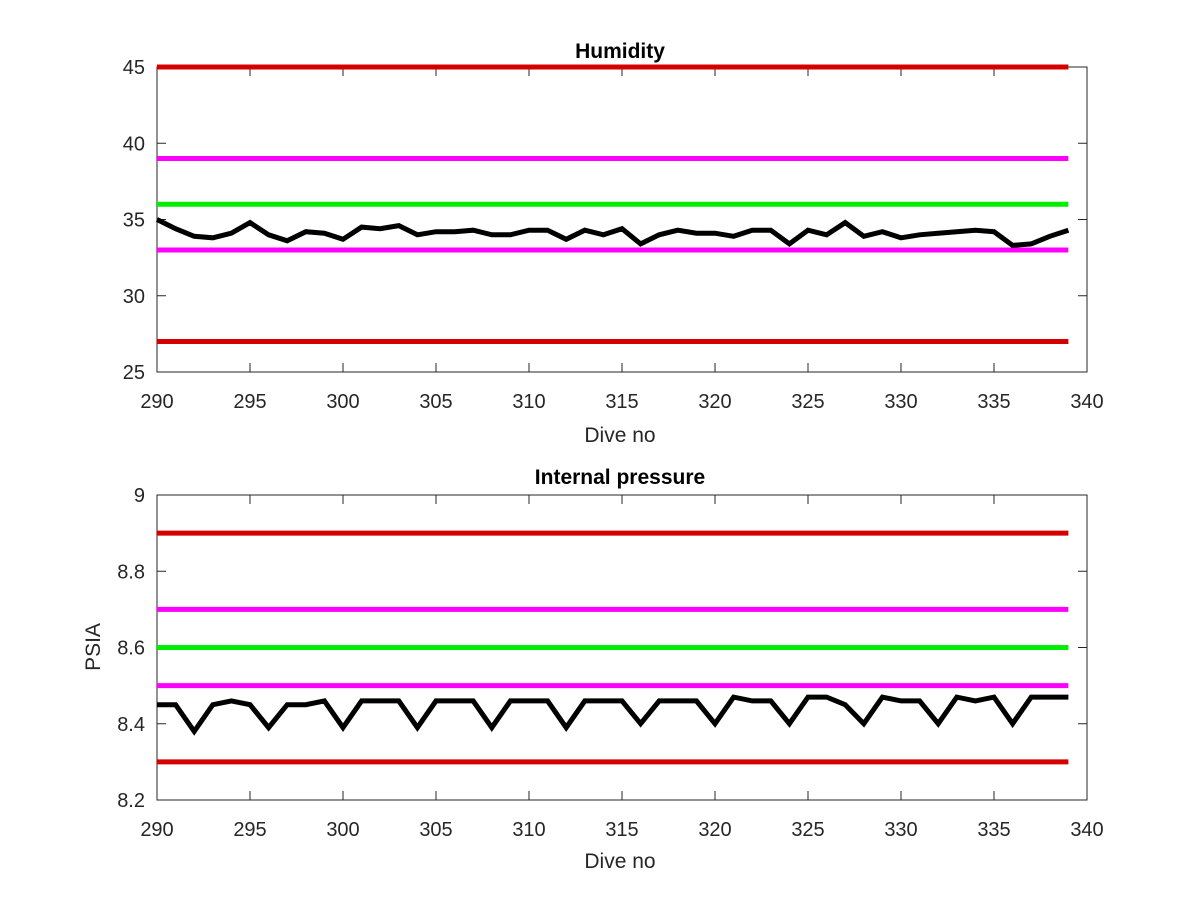  What do you see at coordinates (620, 477) in the screenshot?
I see `chart-title: Internal pressure` at bounding box center [620, 477].